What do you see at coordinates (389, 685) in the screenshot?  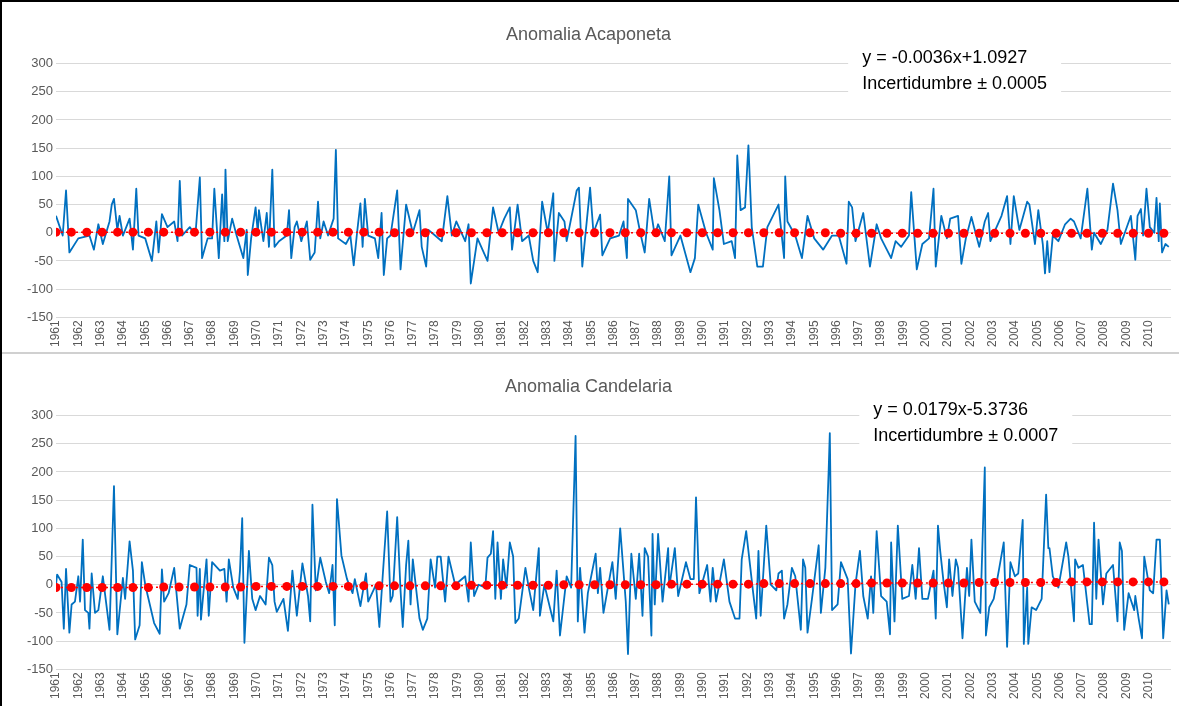 I see `x-tick-label: 1976` at bounding box center [389, 685].